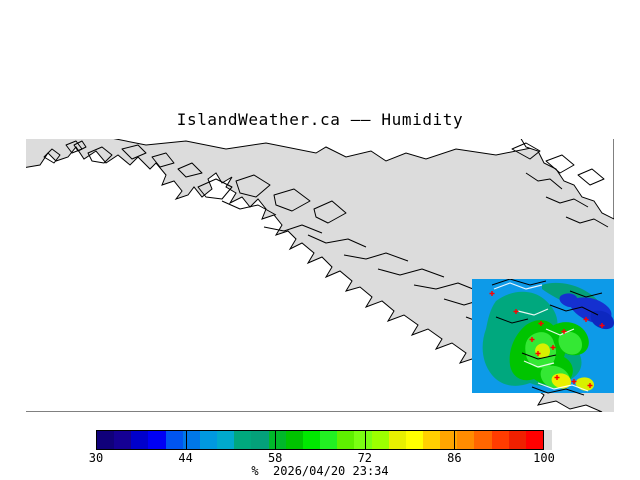 The image size is (640, 480). What do you see at coordinates (275, 458) in the screenshot?
I see `colorbar-tick-label-58: 58` at bounding box center [275, 458].